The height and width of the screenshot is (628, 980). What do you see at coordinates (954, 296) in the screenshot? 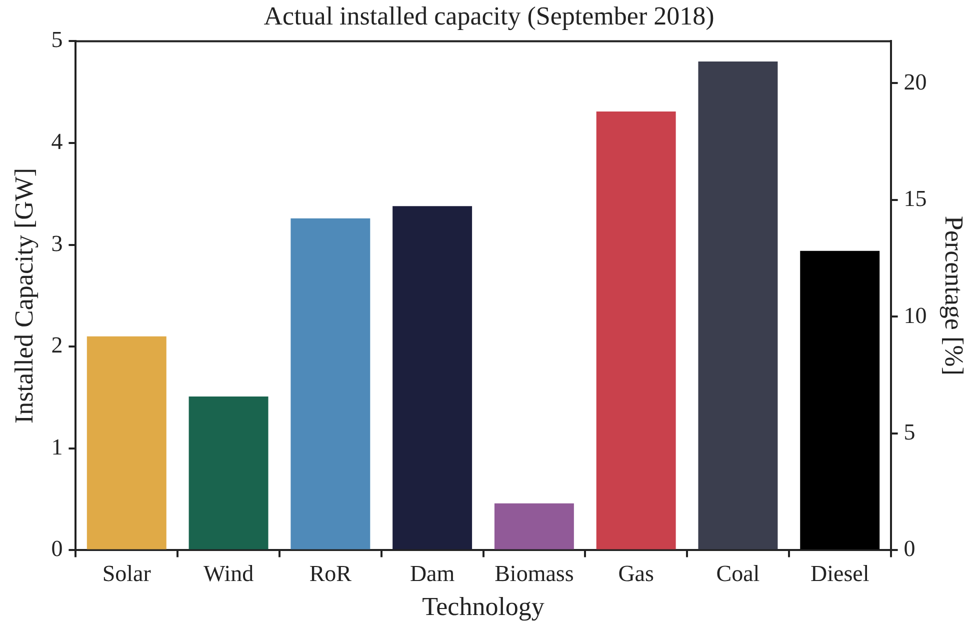
I see `y2-axis-title: Percentage [%]` at bounding box center [954, 296].